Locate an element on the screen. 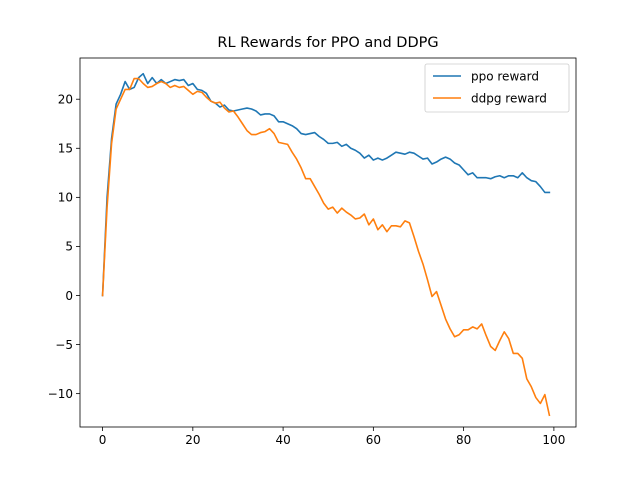 This screenshot has width=640, height=480. y-tick-label: −5 is located at coordinates (64, 345).